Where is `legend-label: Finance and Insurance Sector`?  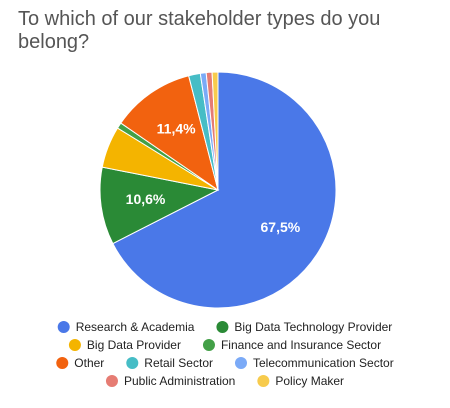
legend-label: Finance and Insurance Sector is located at coordinates (301, 345).